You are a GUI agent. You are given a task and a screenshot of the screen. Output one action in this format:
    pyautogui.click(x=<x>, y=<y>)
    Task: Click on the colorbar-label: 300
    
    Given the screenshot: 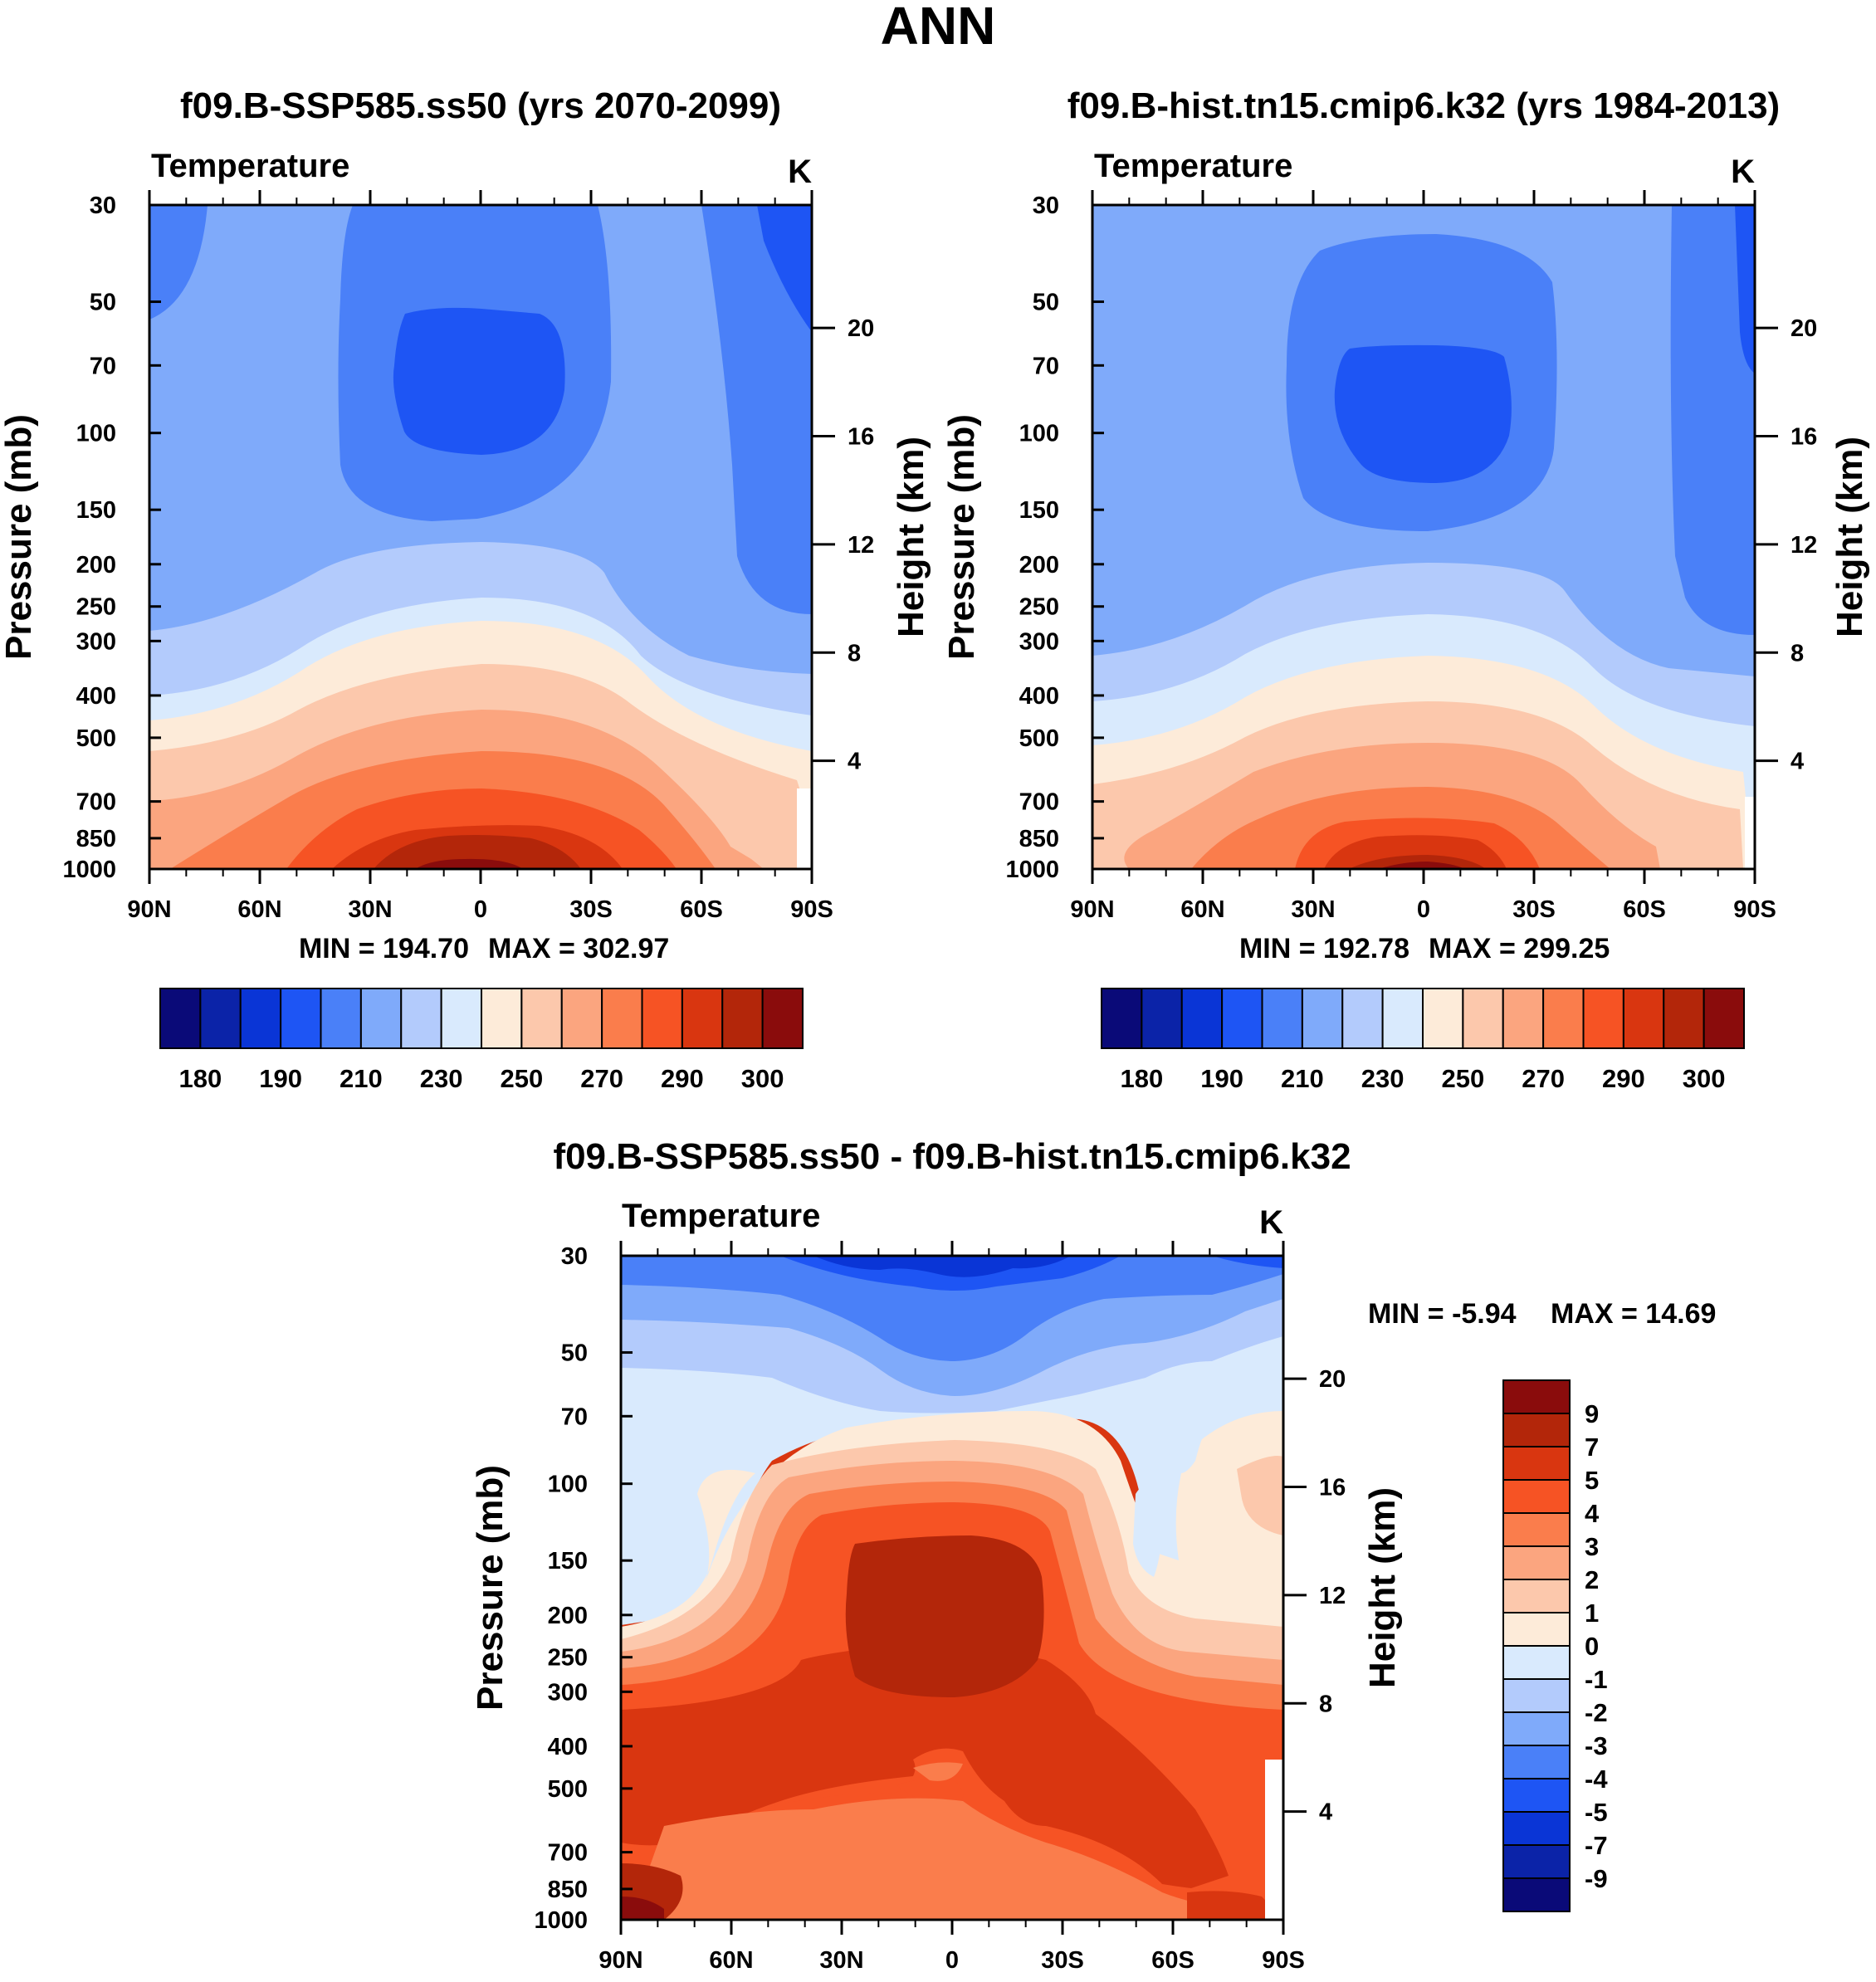 What is the action you would take?
    pyautogui.click(x=762, y=1078)
    